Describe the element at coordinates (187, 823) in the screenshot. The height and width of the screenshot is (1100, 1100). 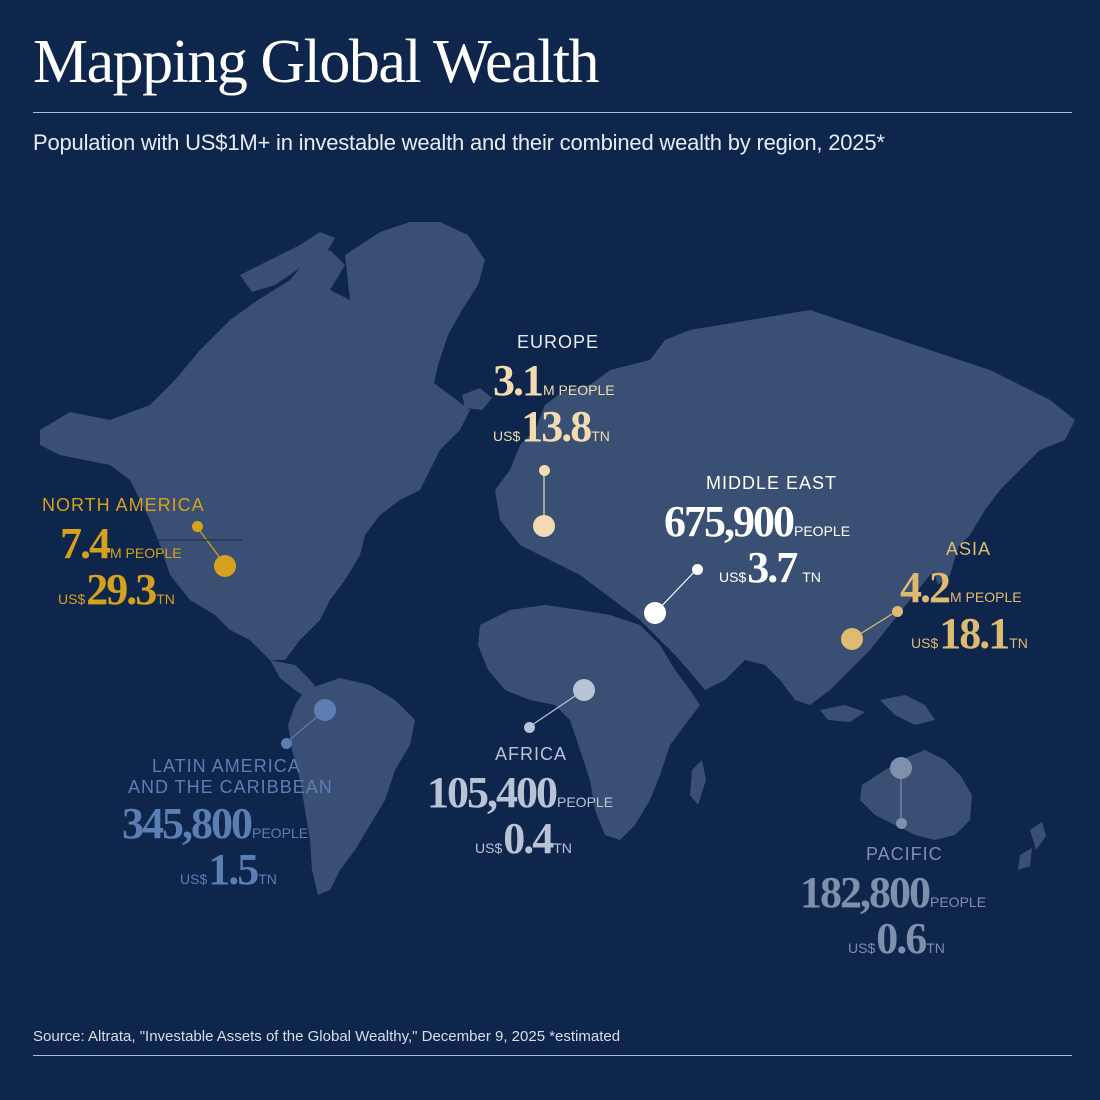
I see `people-value: 345,800` at that location.